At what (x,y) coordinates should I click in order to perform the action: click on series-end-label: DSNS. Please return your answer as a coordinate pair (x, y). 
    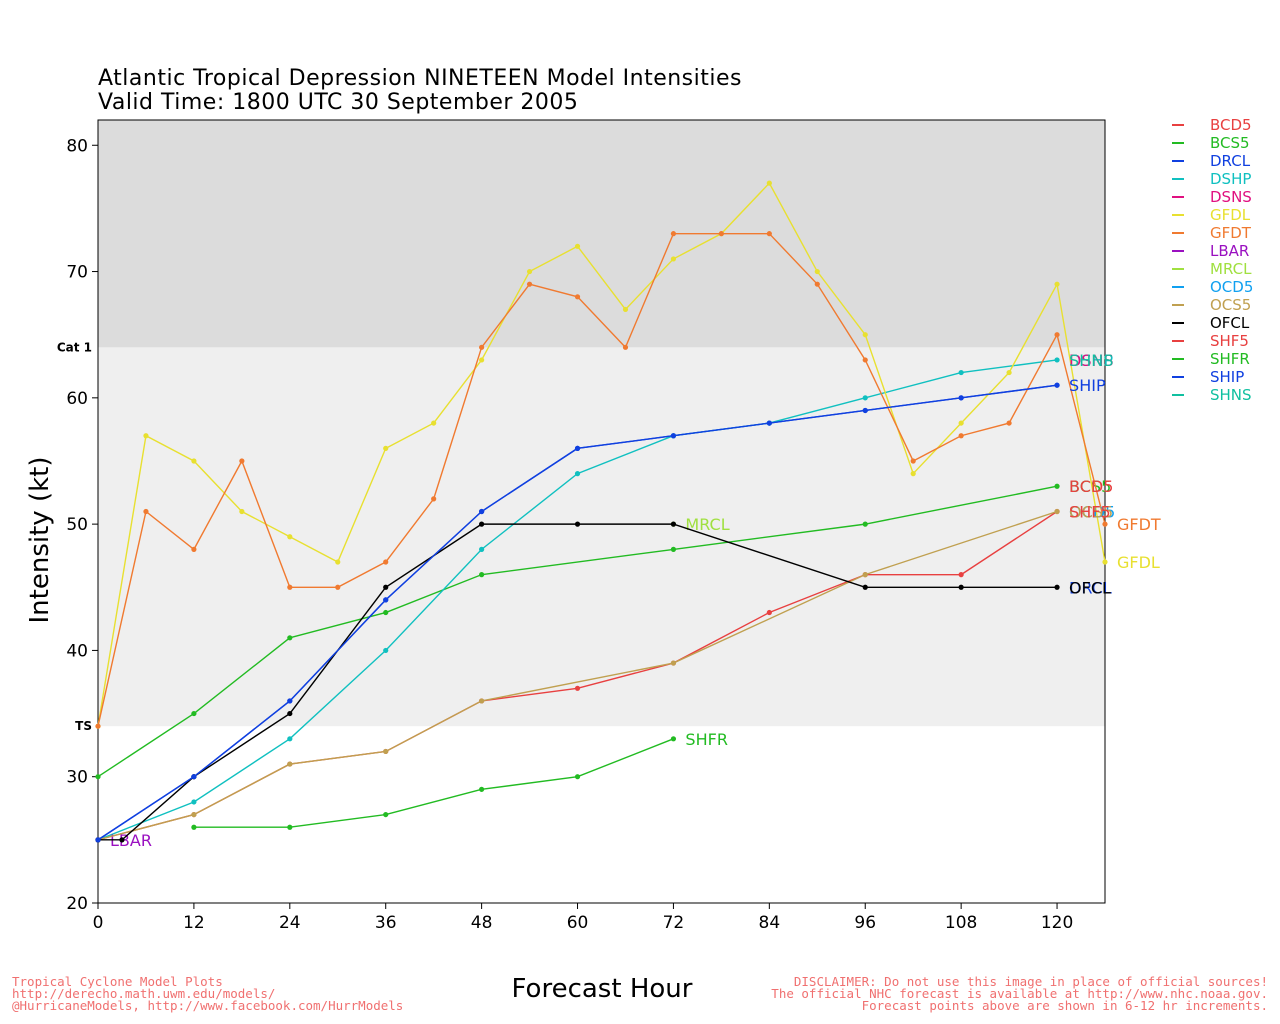
    Looking at the image, I should click on (1091, 360).